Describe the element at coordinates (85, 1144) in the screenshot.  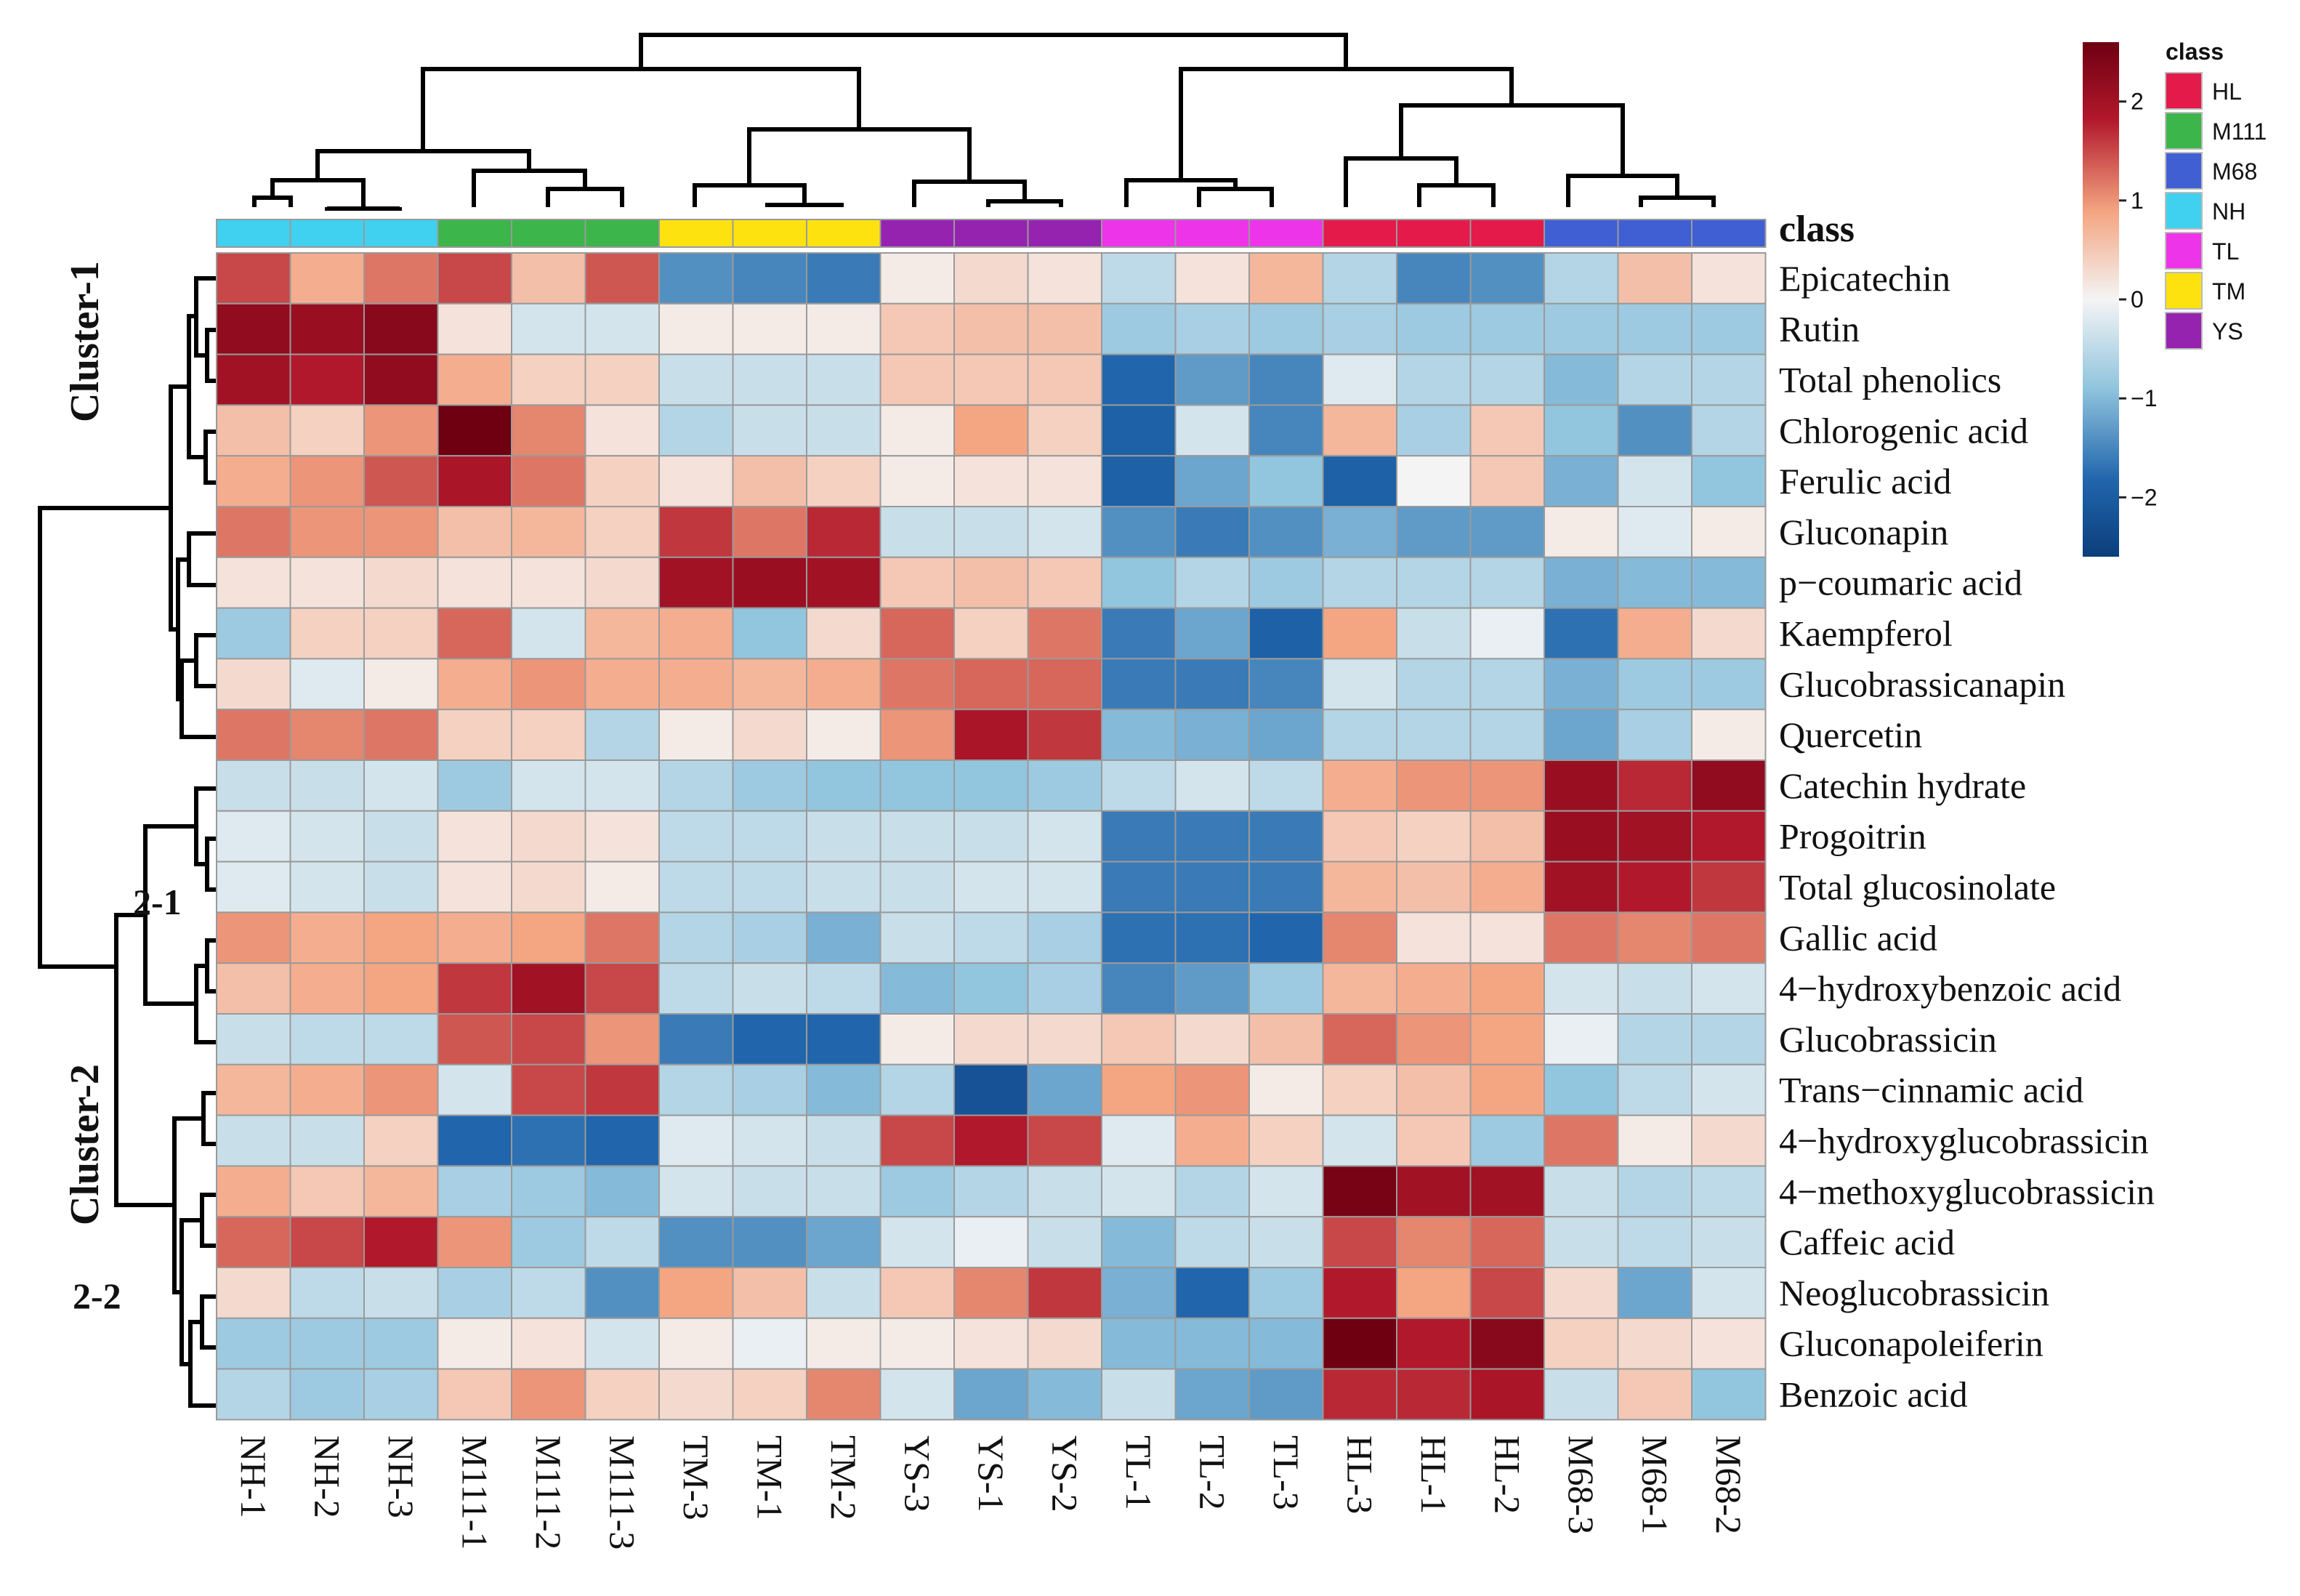
I see `cluster-2-label: Cluster-2` at that location.